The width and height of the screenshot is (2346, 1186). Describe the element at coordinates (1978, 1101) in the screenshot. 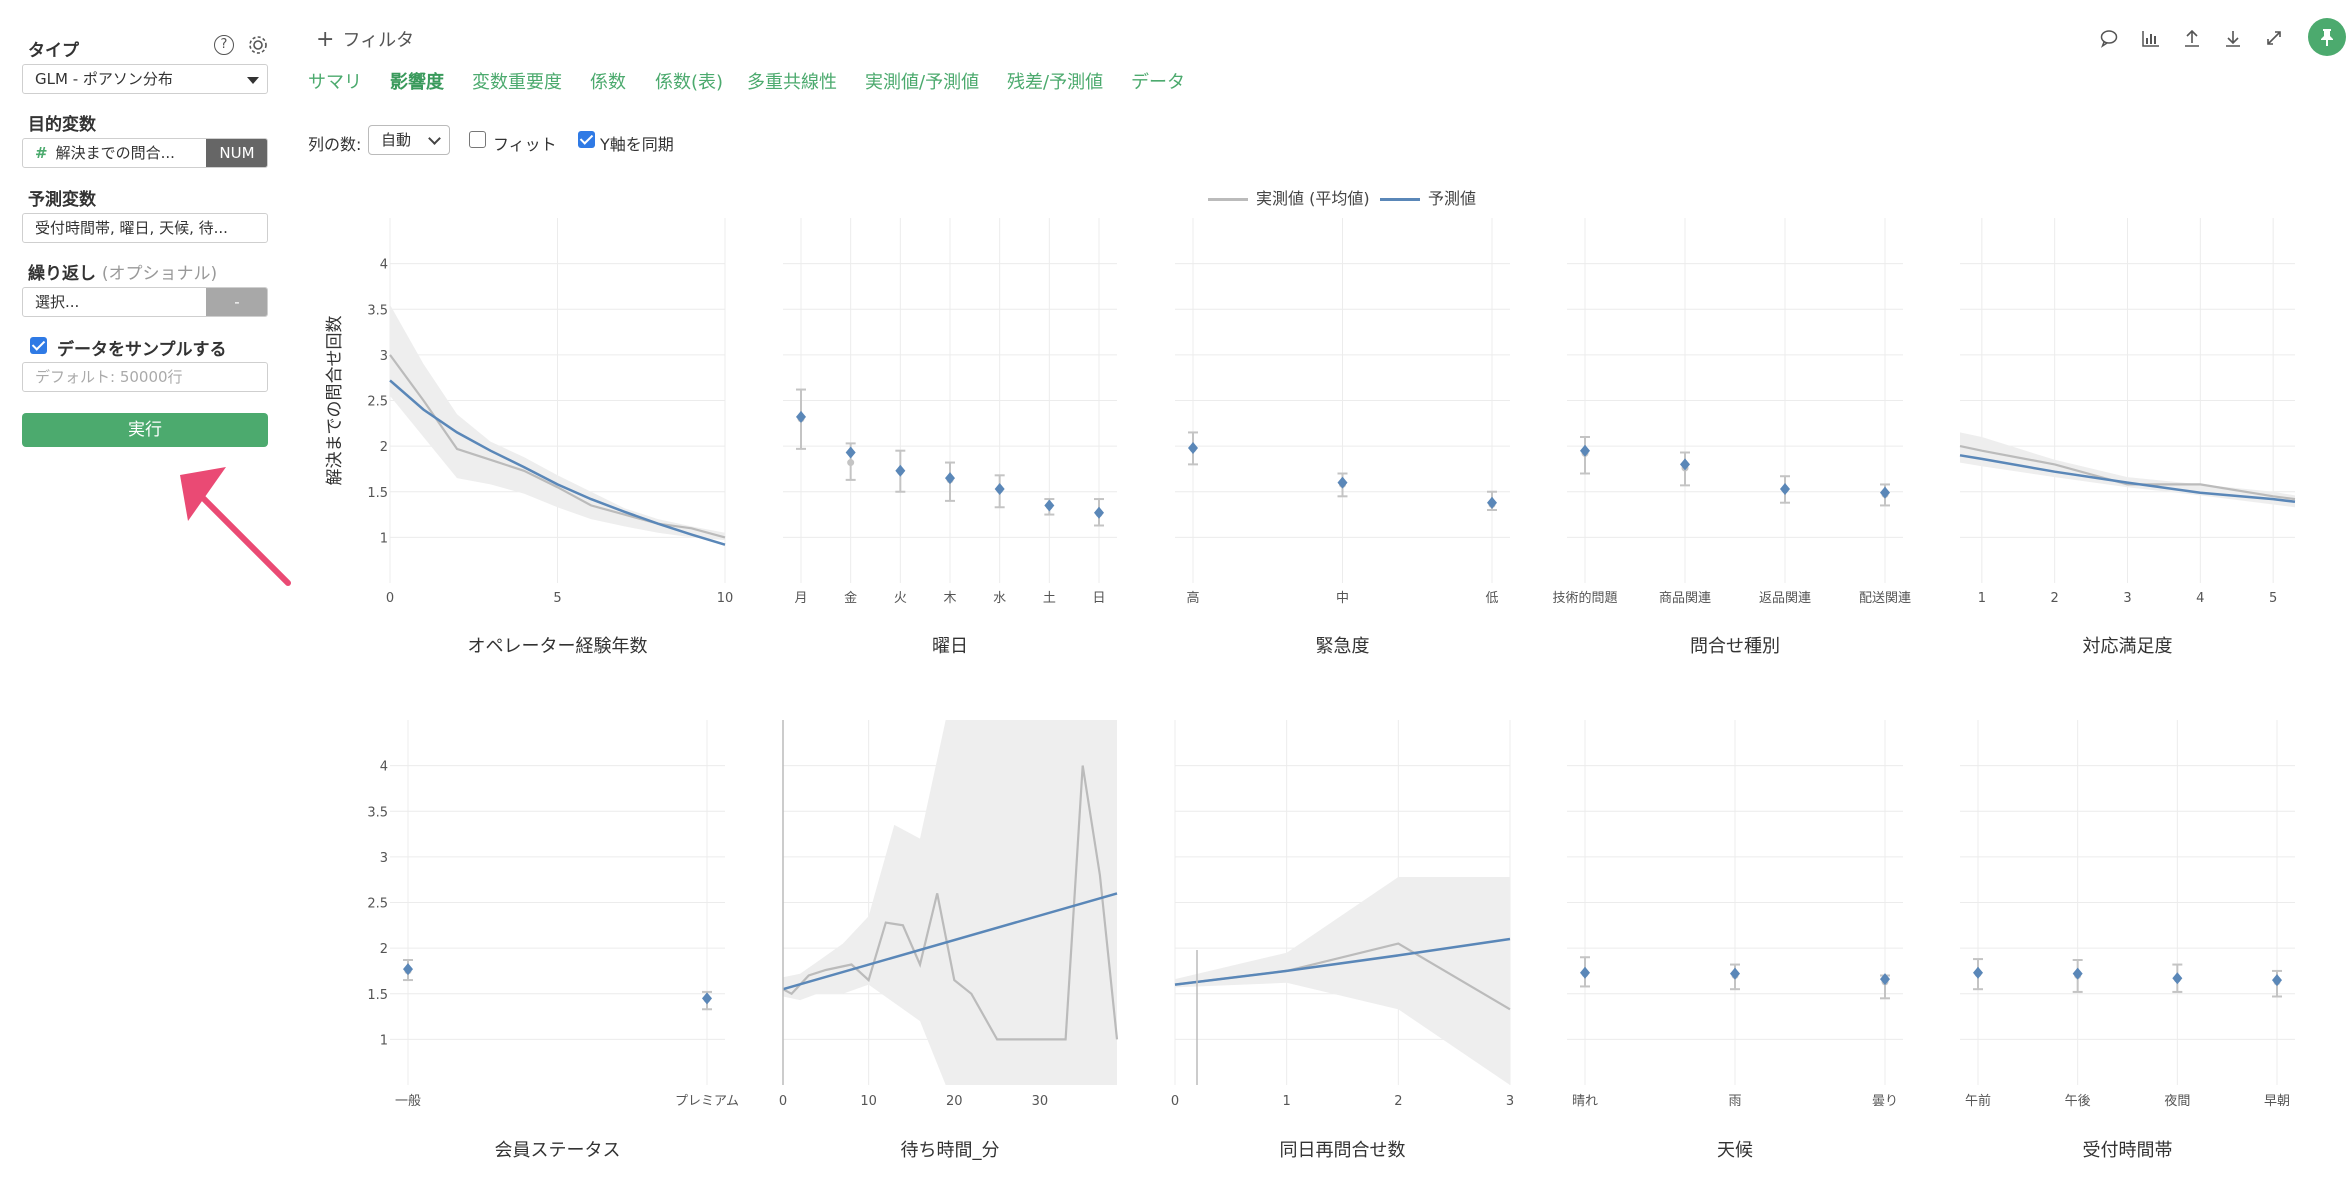

I see `x-tick-label: 午前` at that location.